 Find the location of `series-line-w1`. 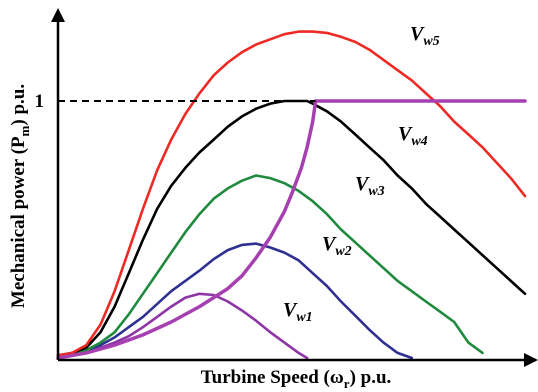

series-line-w1 is located at coordinates (182, 326).